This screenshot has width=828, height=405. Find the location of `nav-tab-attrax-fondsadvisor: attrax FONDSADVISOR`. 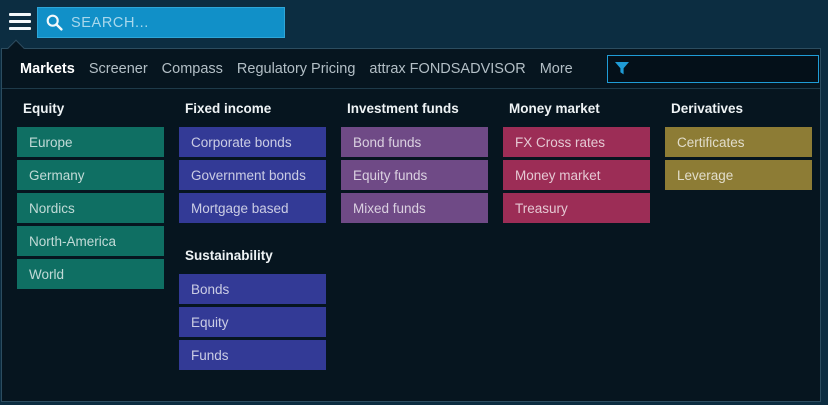

nav-tab-attrax-fondsadvisor: attrax FONDSADVISOR is located at coordinates (447, 69).